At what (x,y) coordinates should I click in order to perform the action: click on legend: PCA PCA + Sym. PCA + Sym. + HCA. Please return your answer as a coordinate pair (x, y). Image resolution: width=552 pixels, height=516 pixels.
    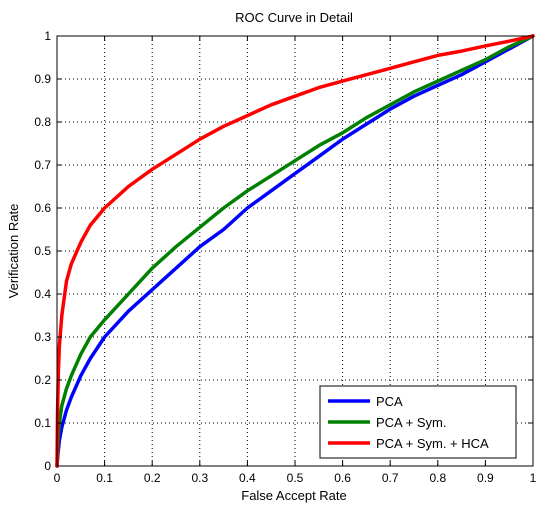
    Looking at the image, I should click on (418, 422).